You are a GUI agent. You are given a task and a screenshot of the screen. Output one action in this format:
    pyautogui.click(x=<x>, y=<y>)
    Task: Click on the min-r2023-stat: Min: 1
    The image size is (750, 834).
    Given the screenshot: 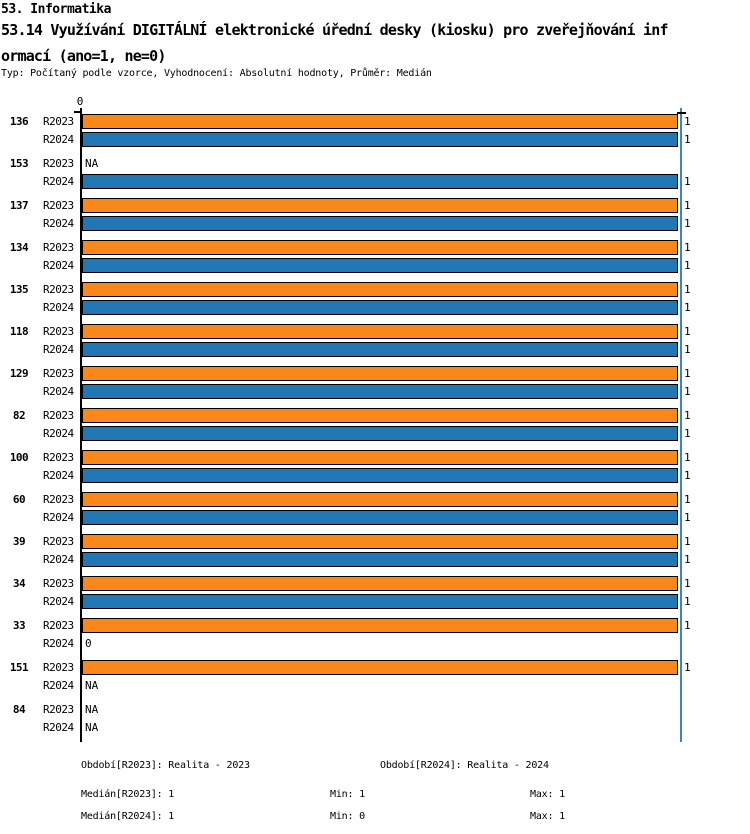 What is the action you would take?
    pyautogui.click(x=347, y=794)
    